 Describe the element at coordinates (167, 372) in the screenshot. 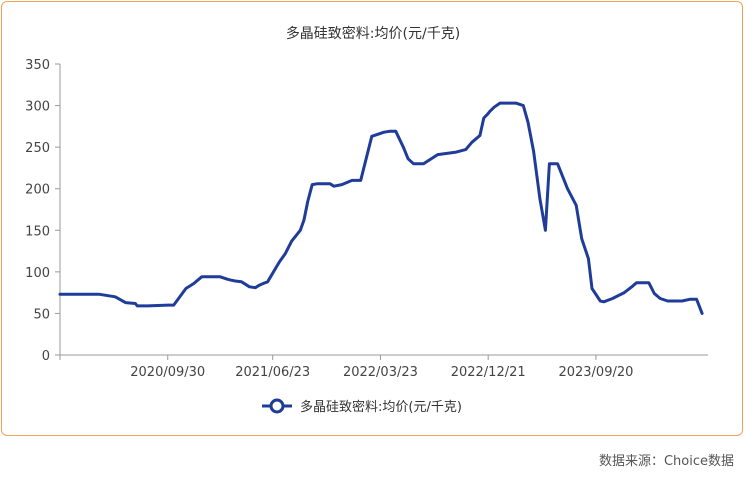

I see `x-tick-label: 2020/09/30` at that location.